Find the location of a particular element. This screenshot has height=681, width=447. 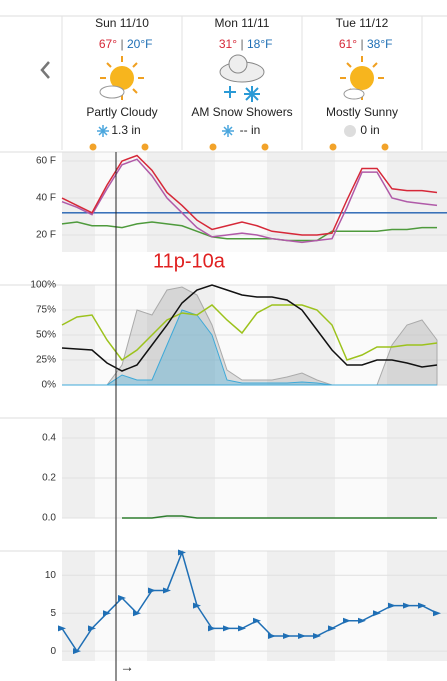

cursor-arrow: → is located at coordinates (127, 667).